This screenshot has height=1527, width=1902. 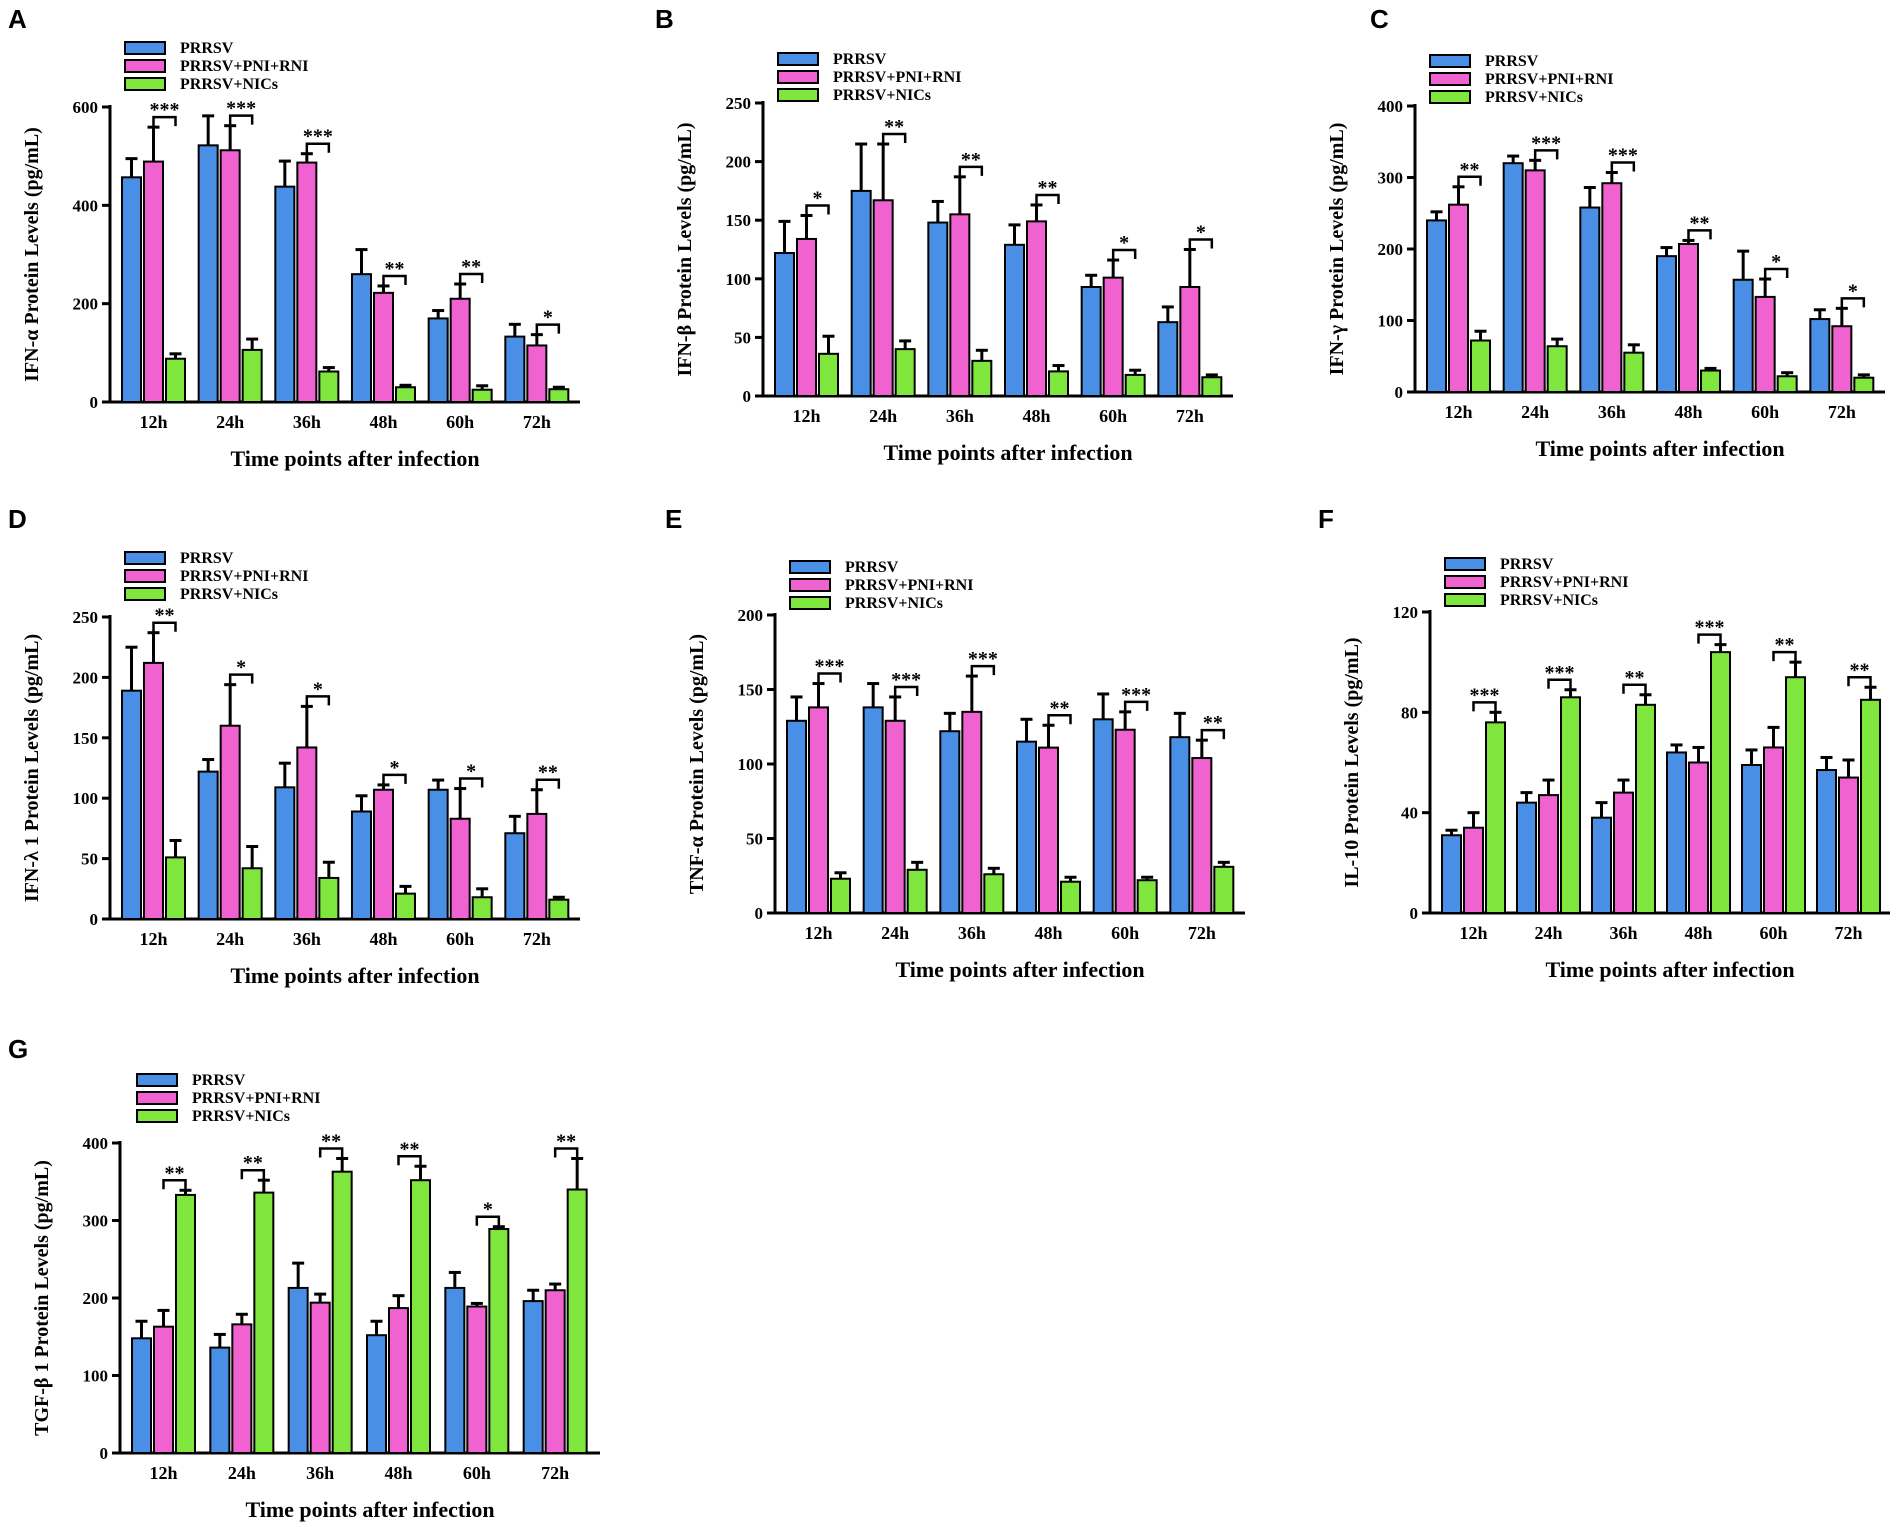 What do you see at coordinates (739, 103) in the screenshot?
I see `y-tick-label: 250` at bounding box center [739, 103].